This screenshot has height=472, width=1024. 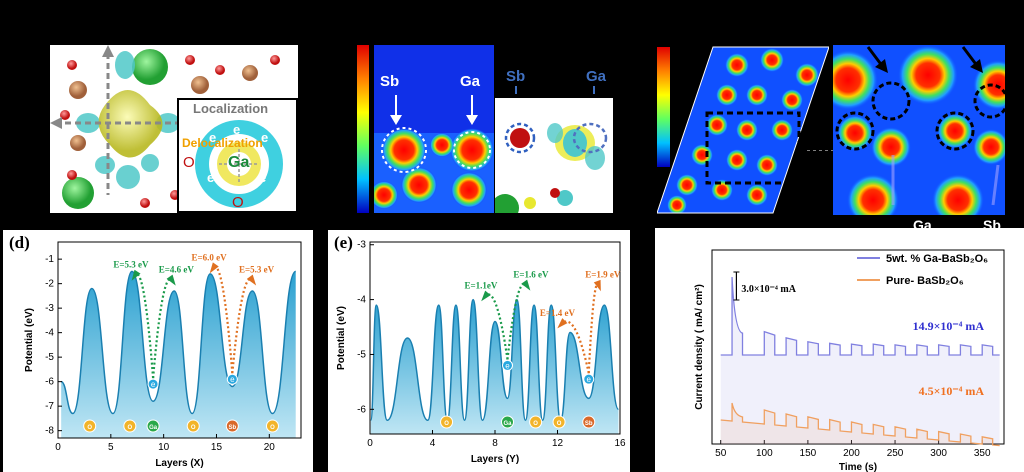 I want to click on x-tick-label: 50, so click(x=721, y=453).